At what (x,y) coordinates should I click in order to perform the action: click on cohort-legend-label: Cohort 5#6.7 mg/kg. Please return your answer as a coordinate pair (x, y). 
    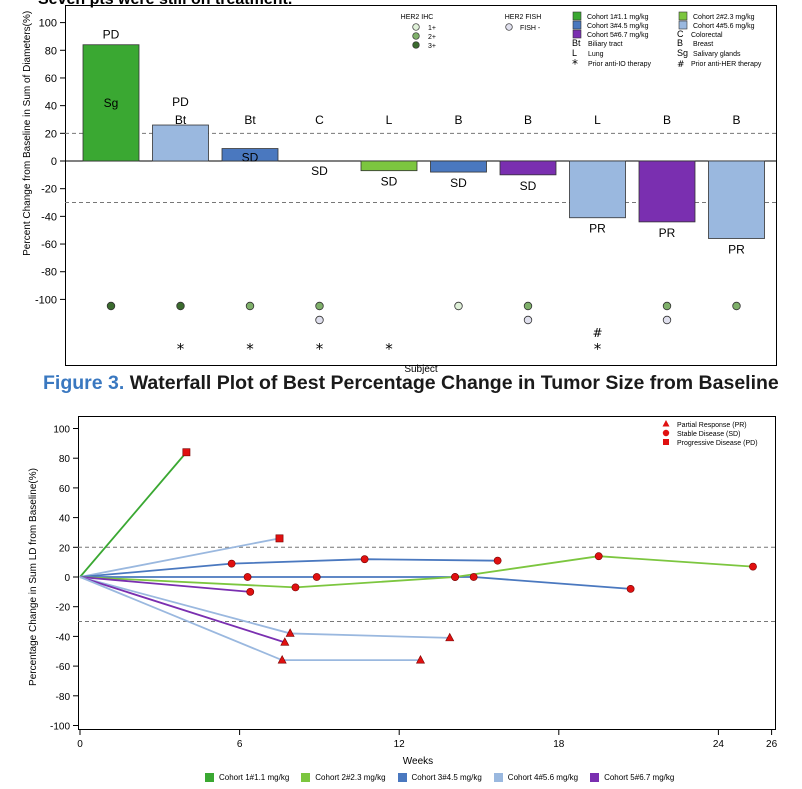
    Looking at the image, I should click on (618, 35).